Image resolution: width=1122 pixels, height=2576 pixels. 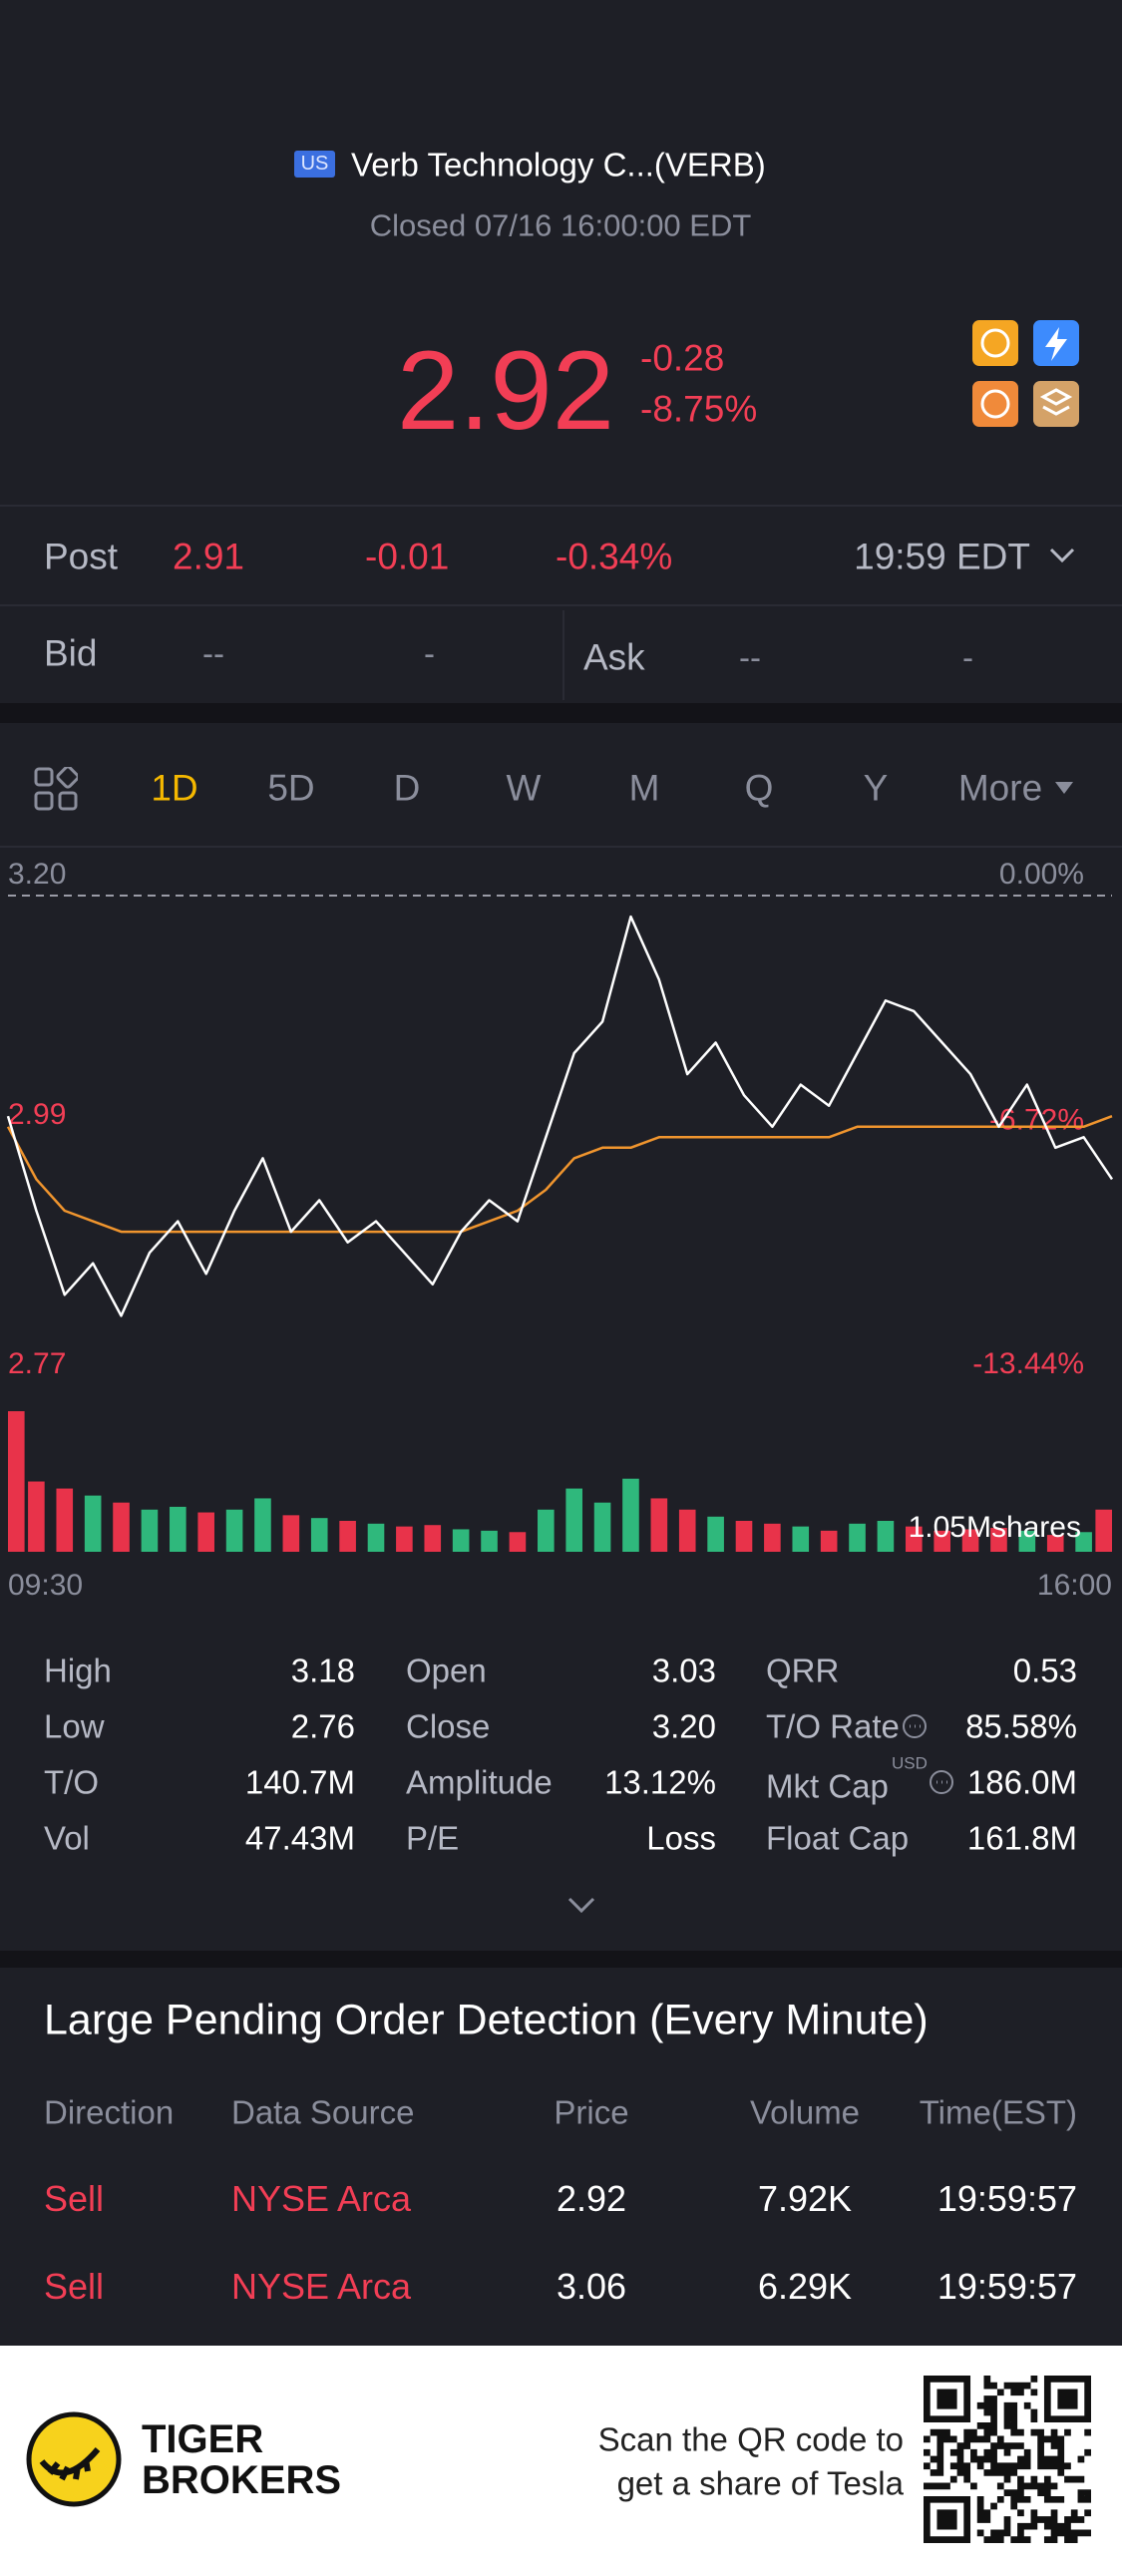 I want to click on logo-stripes, so click(x=70, y=2464).